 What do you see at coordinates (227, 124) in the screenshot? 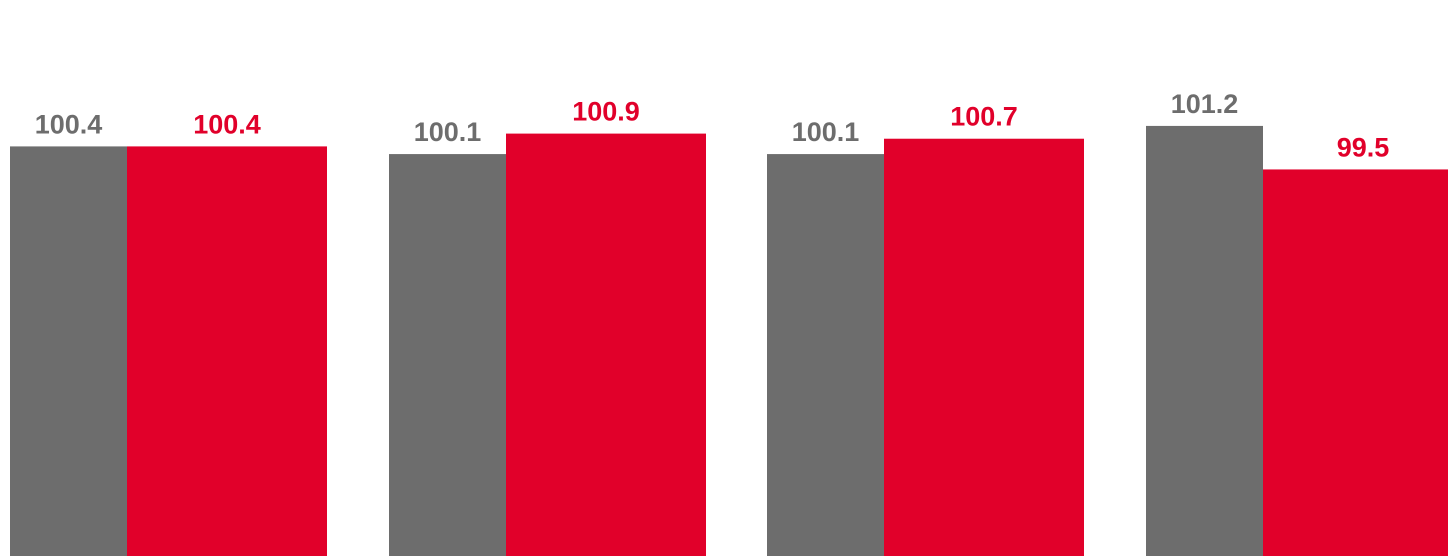
I see `data-label-series2-group1: 100.4` at bounding box center [227, 124].